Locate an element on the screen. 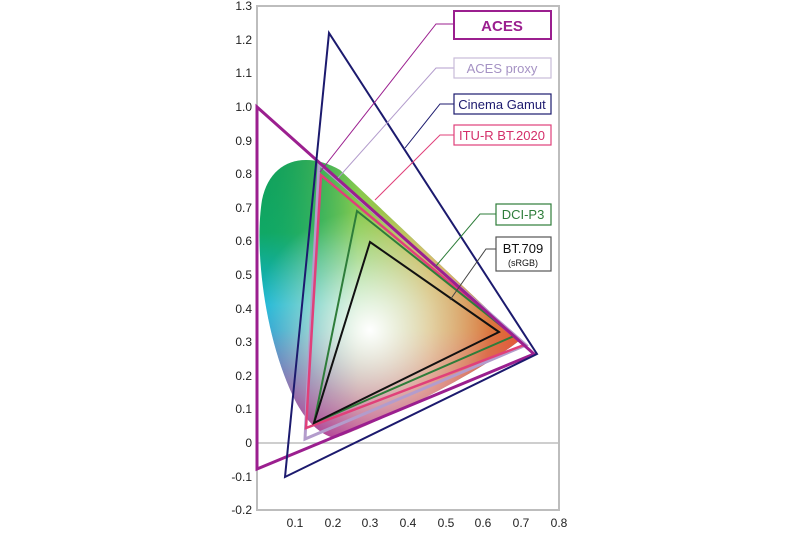 The image size is (800, 534). svg-text: 1.0 is located at coordinates (243, 107).